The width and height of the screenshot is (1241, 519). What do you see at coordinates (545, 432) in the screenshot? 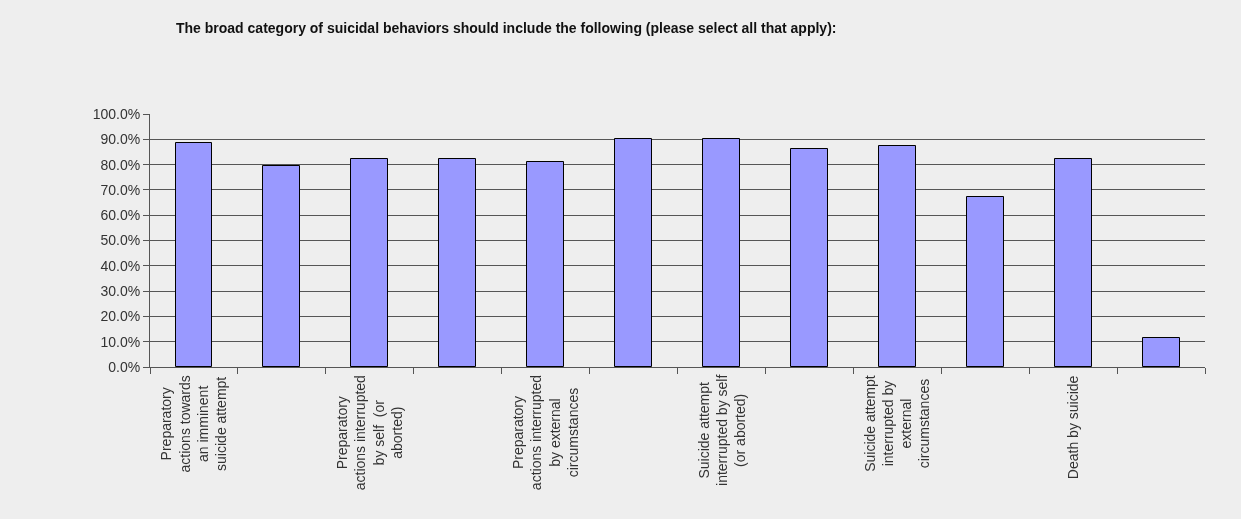
I see `x-tick-label: Preparatory actions interrupted by external circumstances` at bounding box center [545, 432].